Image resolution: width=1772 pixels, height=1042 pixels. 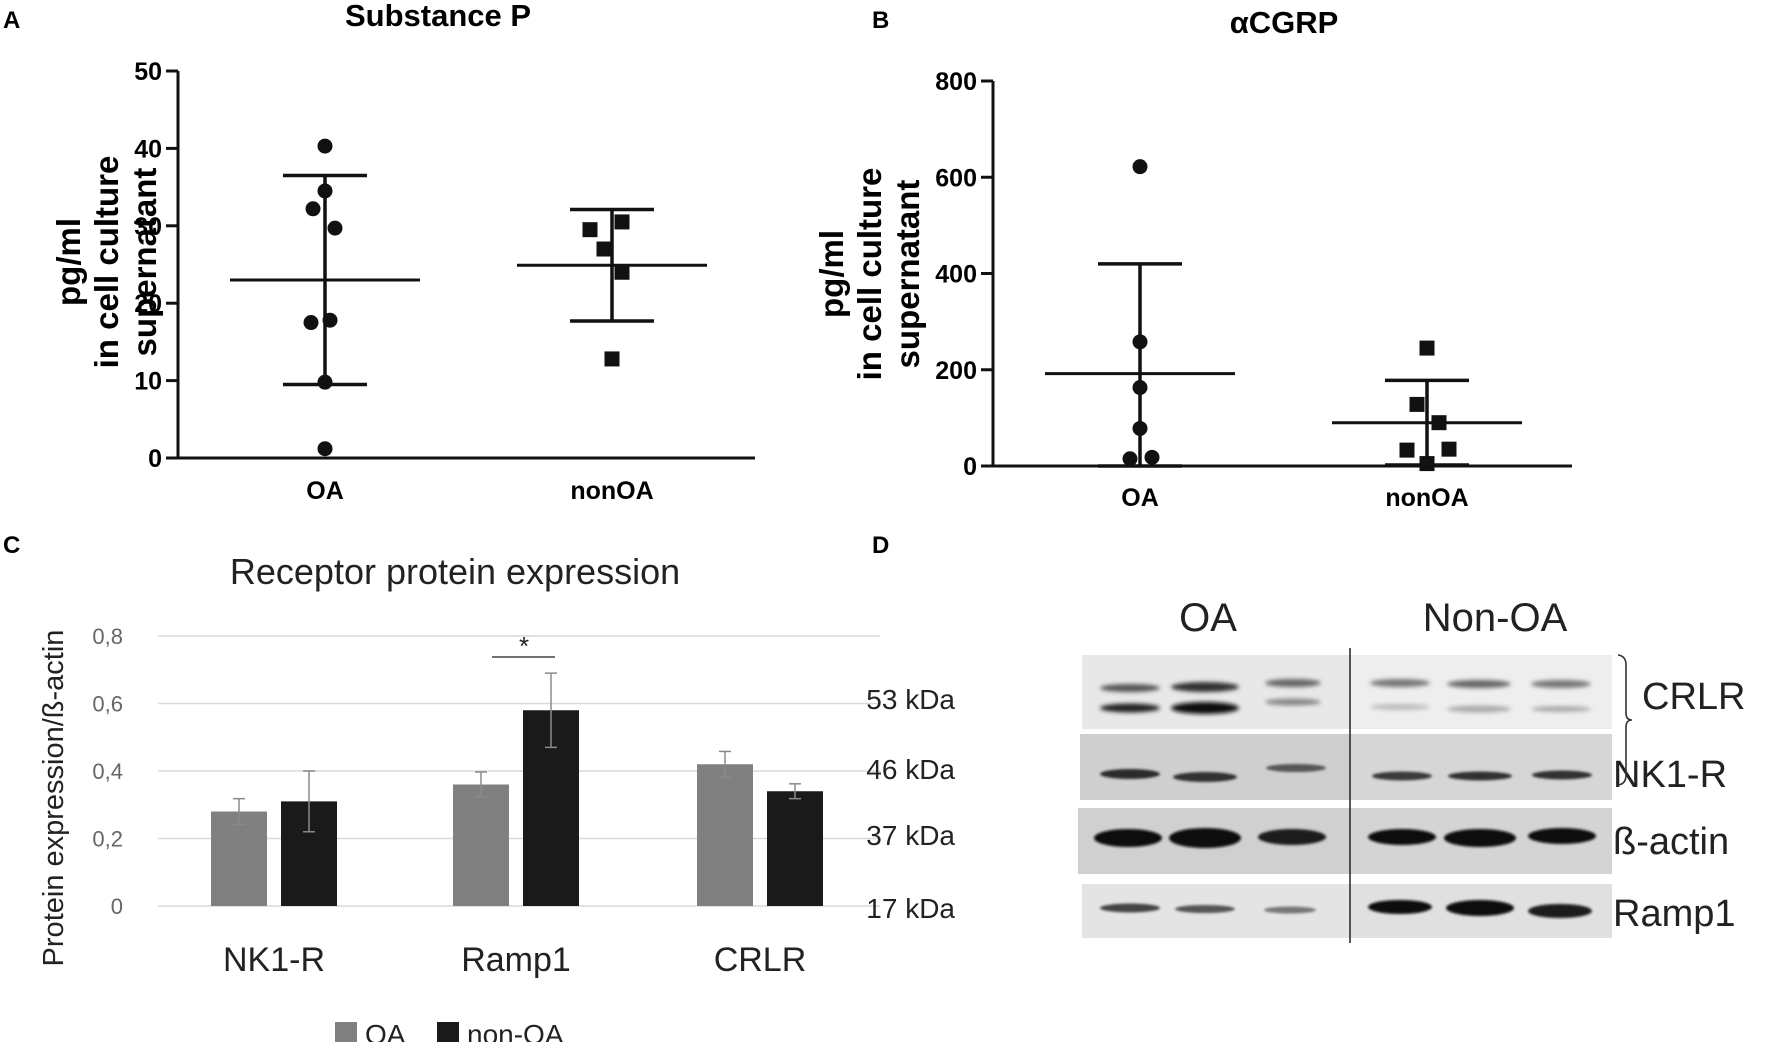 I want to click on blot-kda-label: 46 kDa, so click(x=910, y=769).